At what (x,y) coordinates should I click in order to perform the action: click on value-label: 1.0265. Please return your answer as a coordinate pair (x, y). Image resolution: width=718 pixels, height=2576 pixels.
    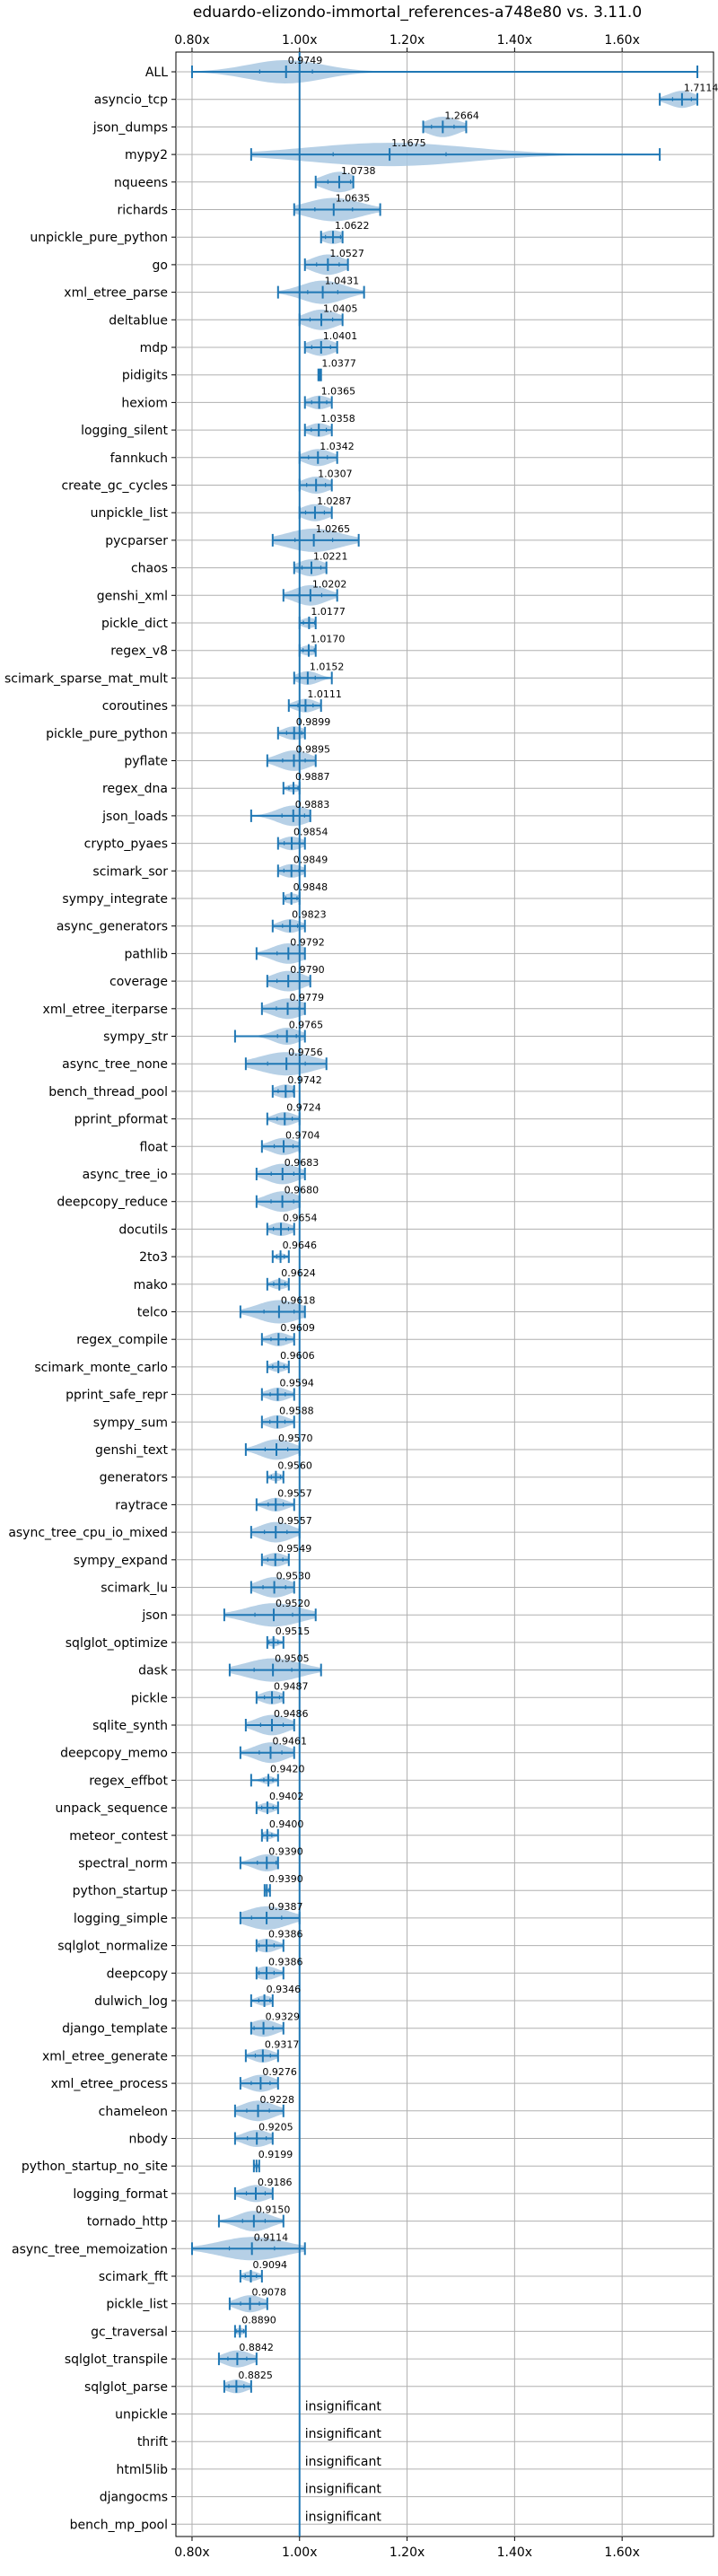
    Looking at the image, I should click on (333, 529).